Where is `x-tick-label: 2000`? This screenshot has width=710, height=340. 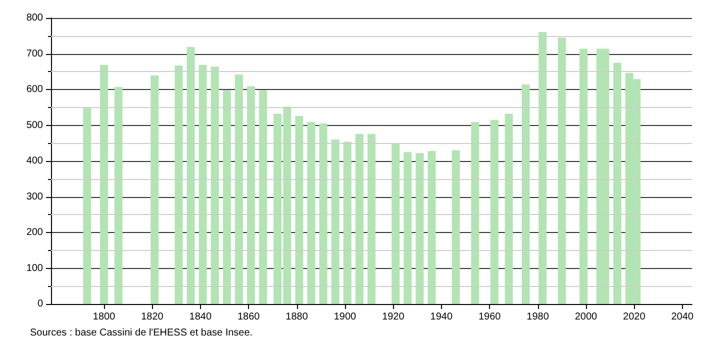
x-tick-label: 2000 is located at coordinates (586, 317).